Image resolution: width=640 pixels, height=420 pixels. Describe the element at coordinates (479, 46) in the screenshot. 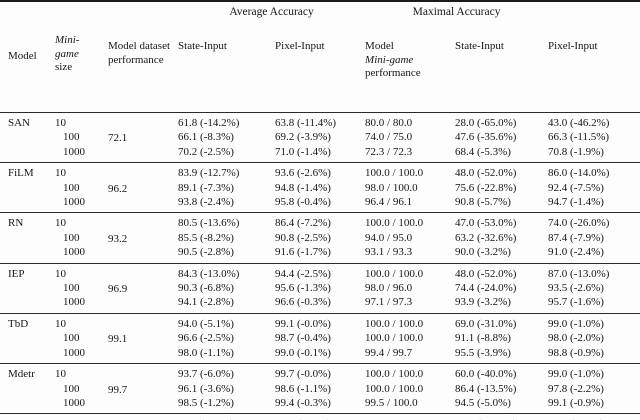

I see `col-header-max-state-input: State-Input` at that location.